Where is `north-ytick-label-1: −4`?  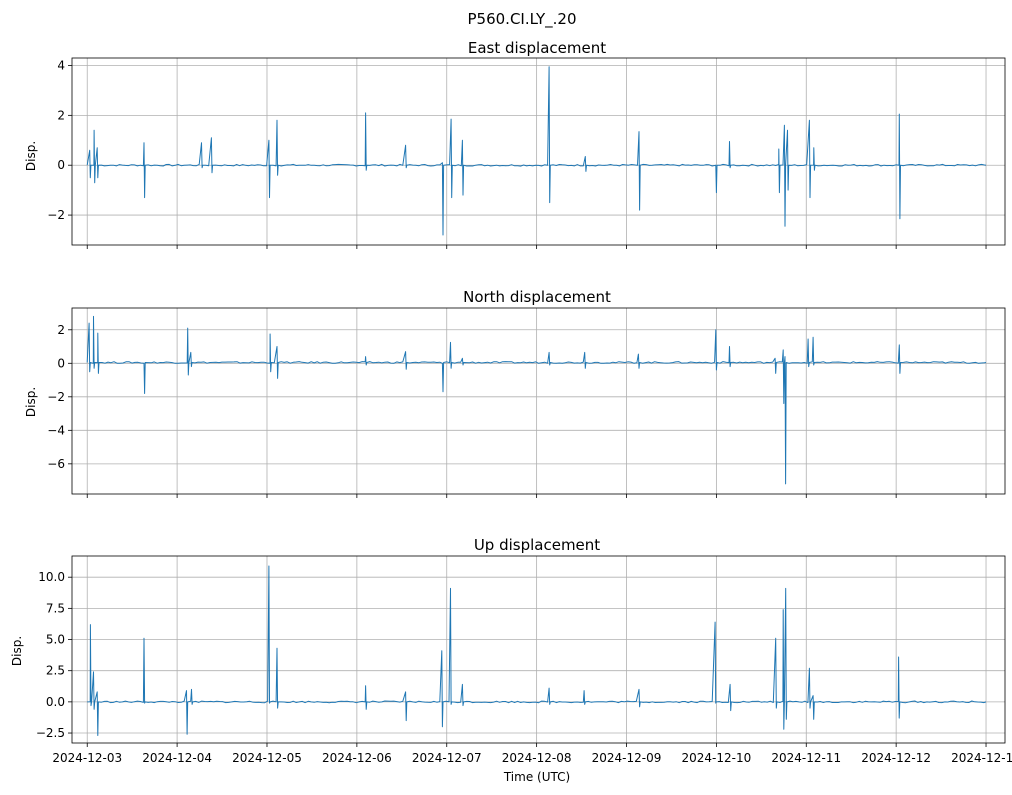 north-ytick-label-1: −4 is located at coordinates (56, 430).